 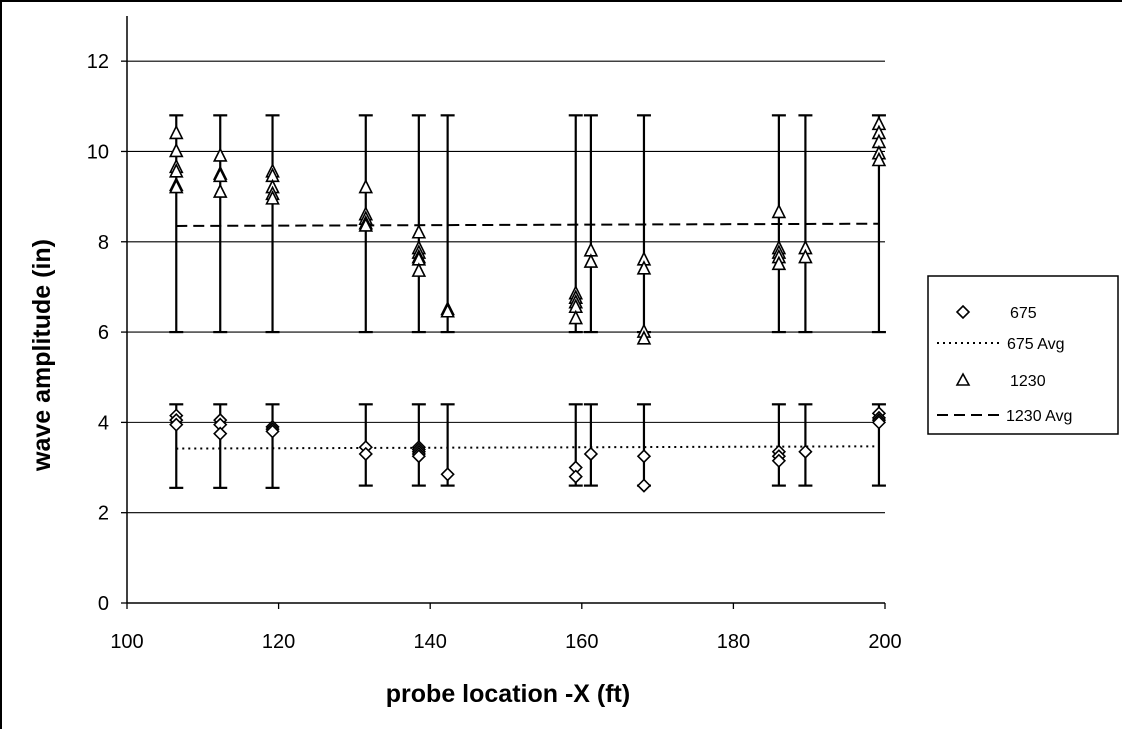 I want to click on x-tick-label-180: 180, so click(x=733, y=642).